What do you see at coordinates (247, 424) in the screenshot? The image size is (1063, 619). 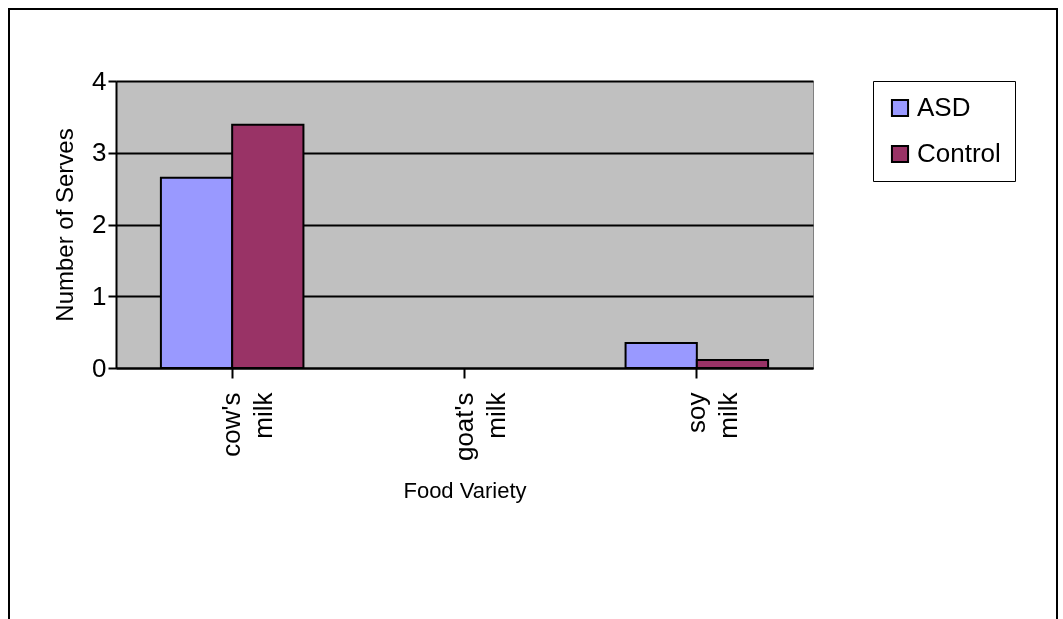 I see `x-tick-label: cow's milk` at bounding box center [247, 424].